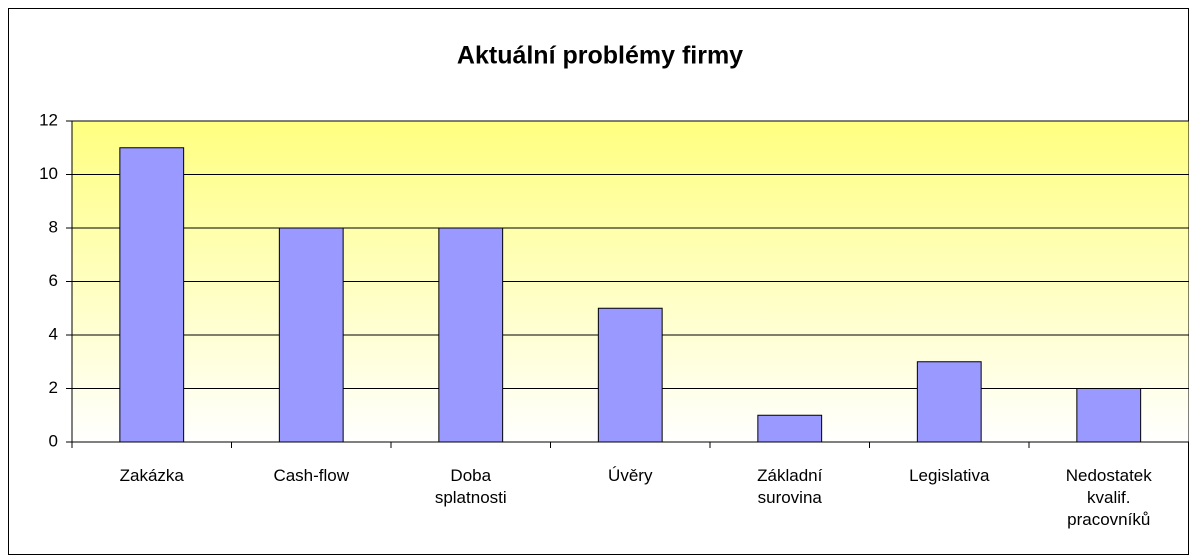 This screenshot has height=560, width=1192. What do you see at coordinates (48, 119) in the screenshot?
I see `y-tick-label: 12` at bounding box center [48, 119].